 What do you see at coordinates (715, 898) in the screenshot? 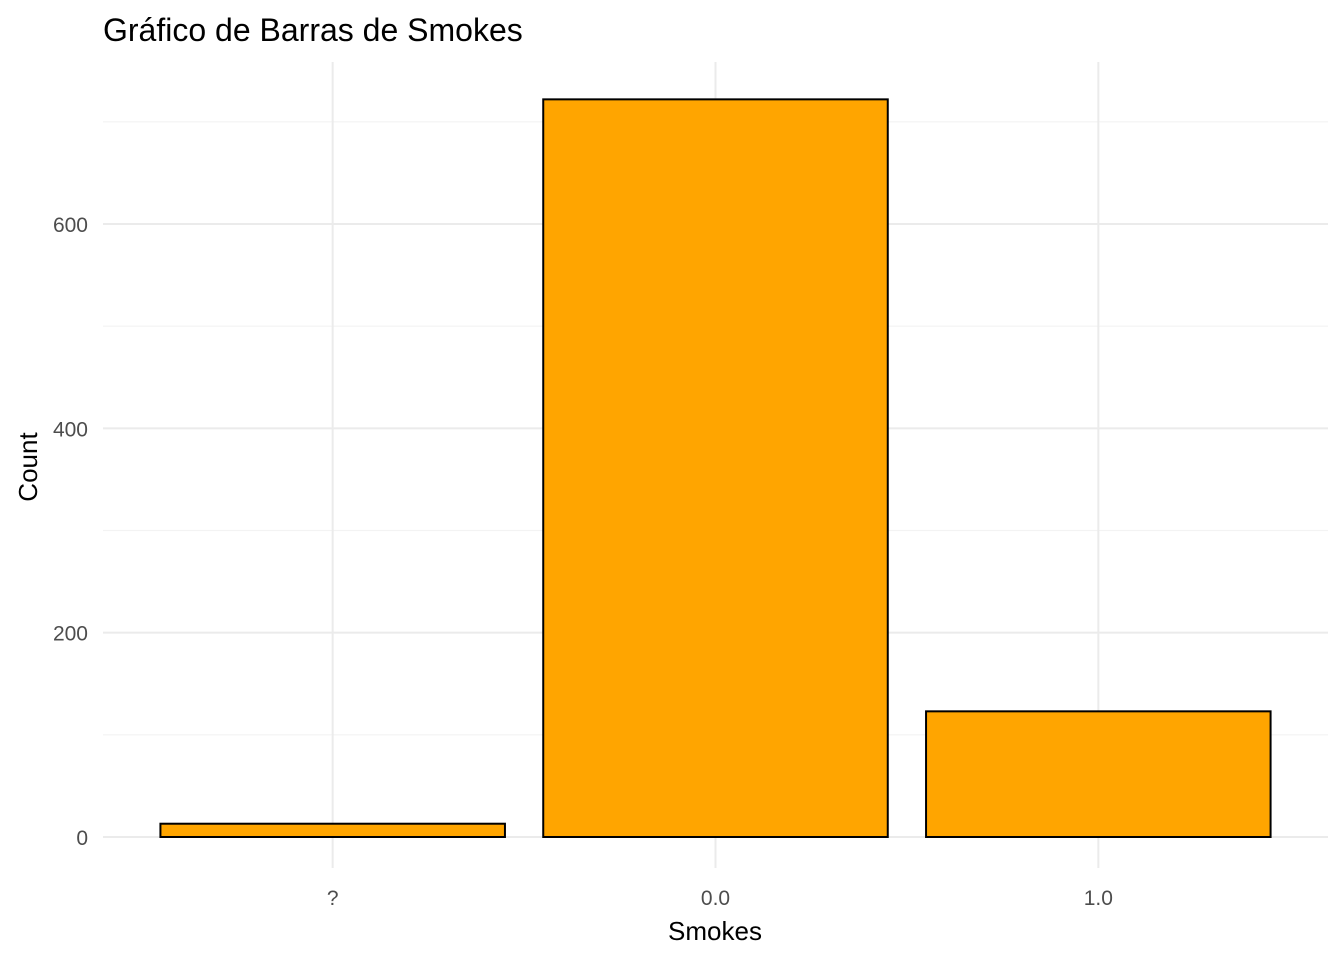
I see `x-tick-label: 0.0` at bounding box center [715, 898].